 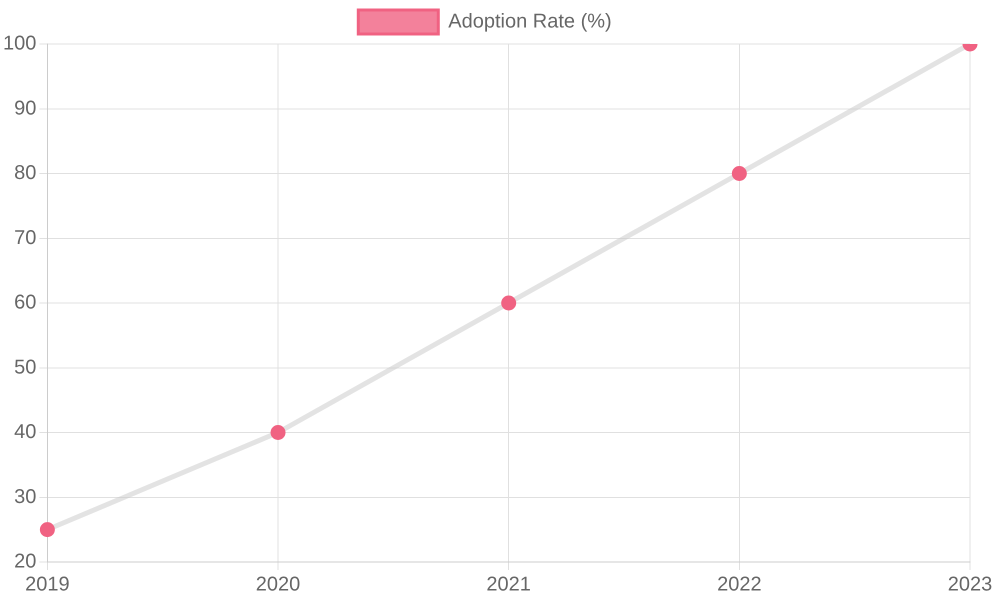 I want to click on y-tick-label: 40, so click(x=25, y=432).